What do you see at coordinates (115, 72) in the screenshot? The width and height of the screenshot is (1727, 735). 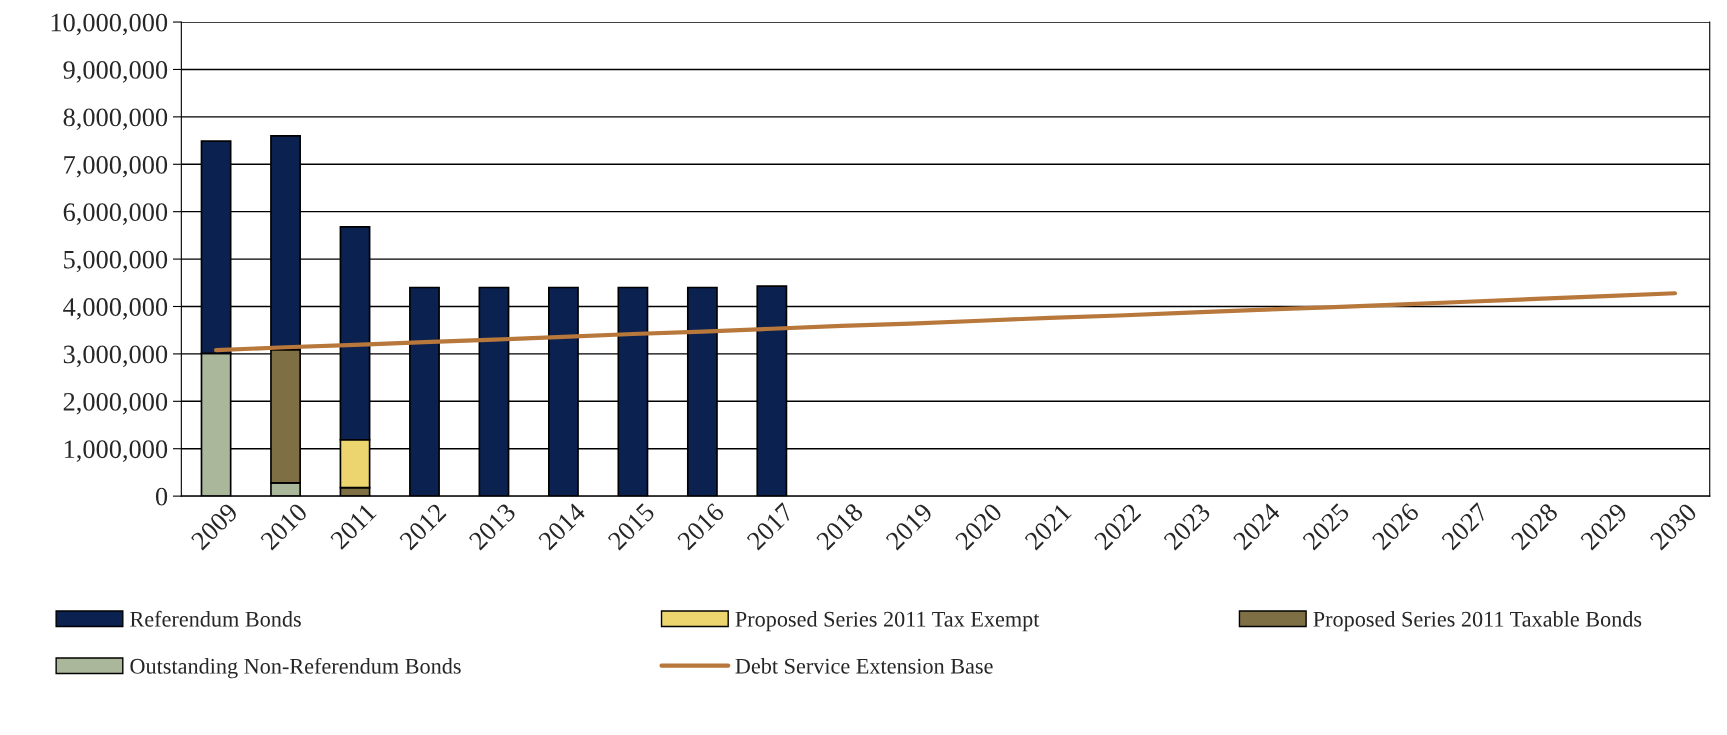 I see `y-tick-label: 9,000,000` at bounding box center [115, 72].